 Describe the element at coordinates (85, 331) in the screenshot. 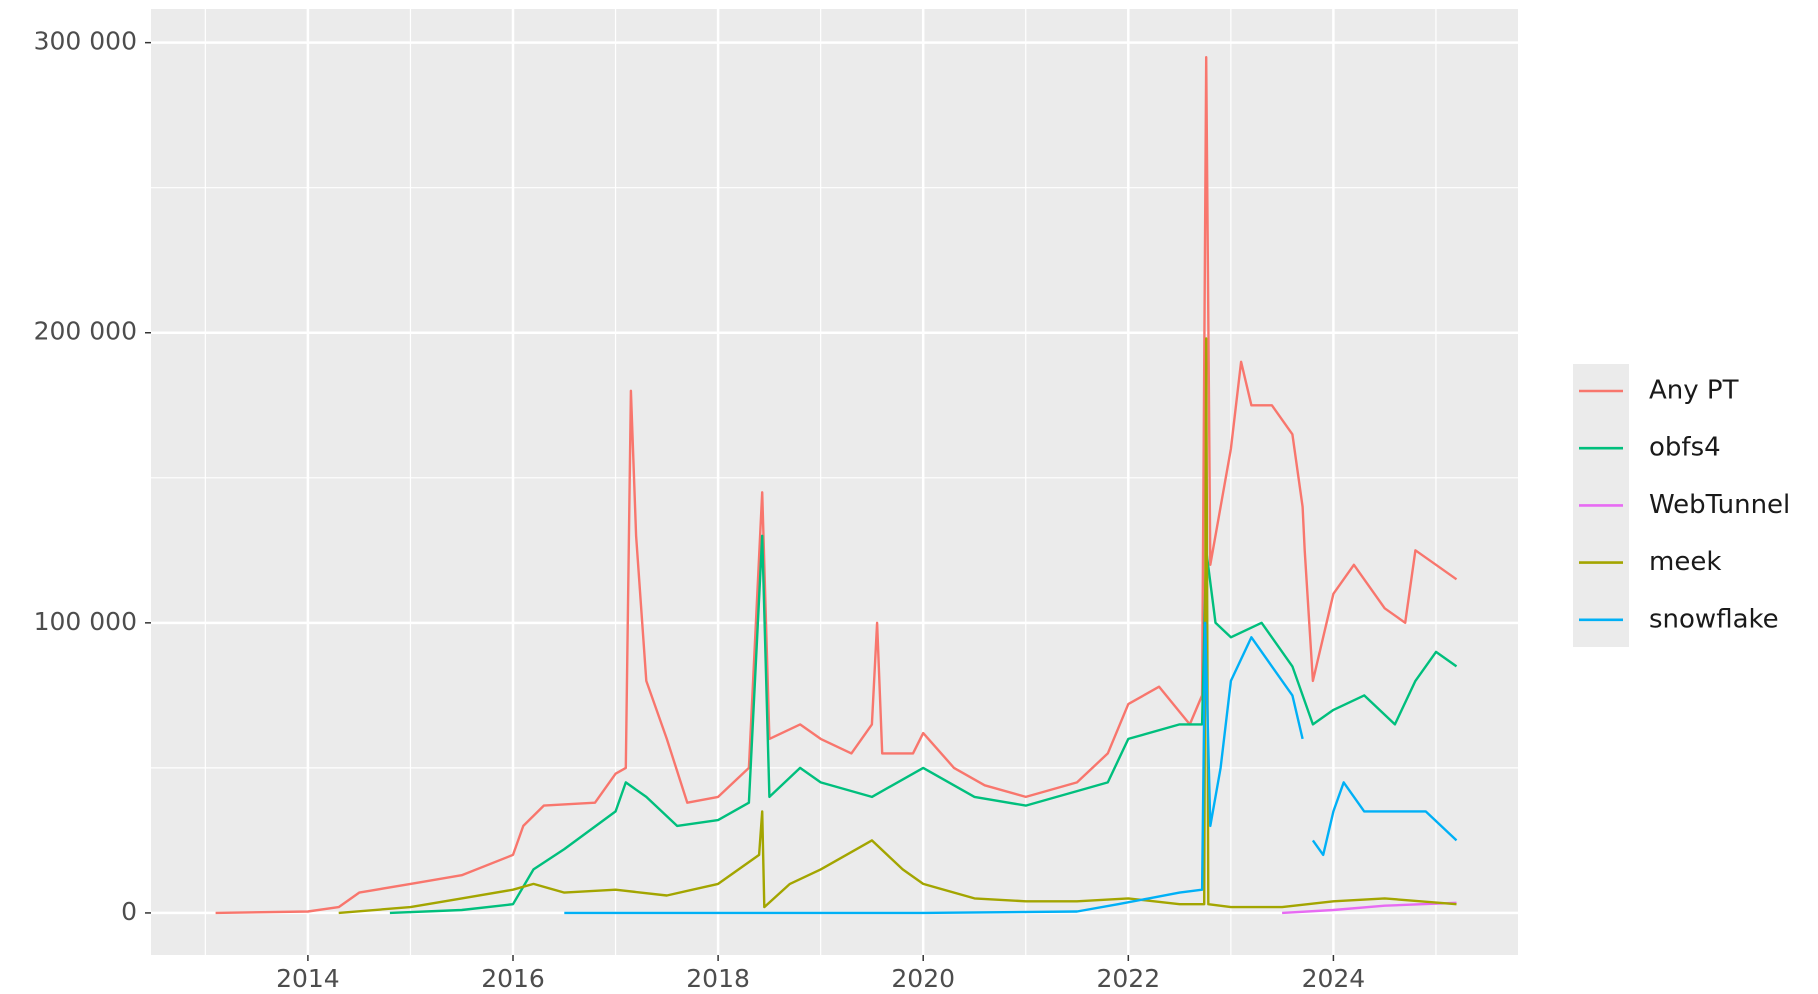

I see `y-tick-label: 200 000` at that location.